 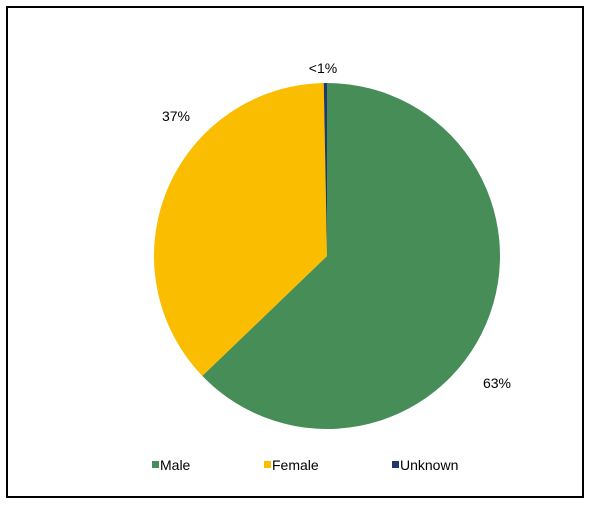 I want to click on pie-slice-unknown, so click(x=325, y=169).